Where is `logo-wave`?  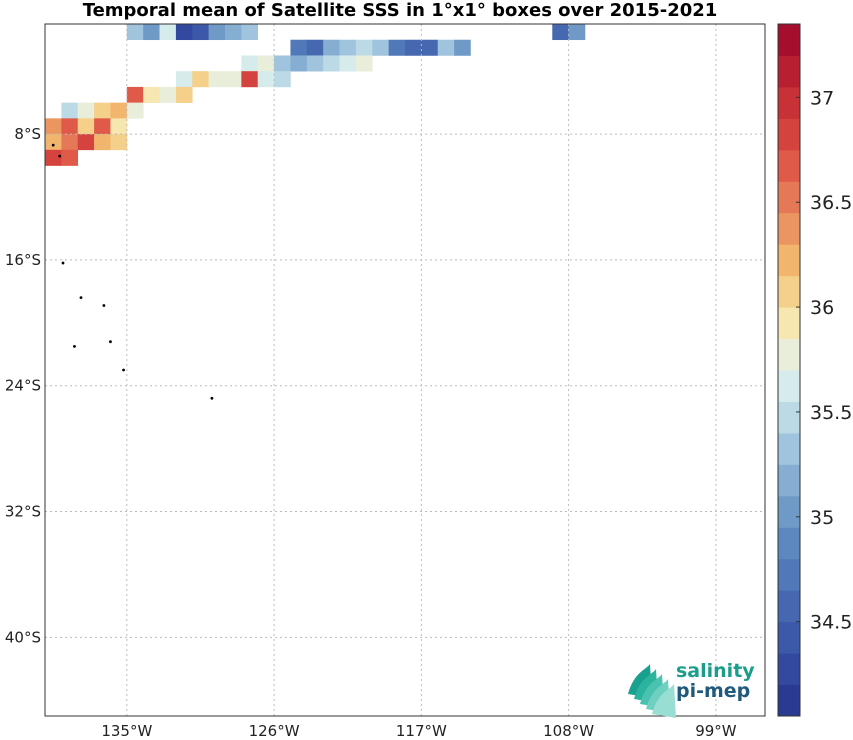 logo-wave is located at coordinates (664, 701).